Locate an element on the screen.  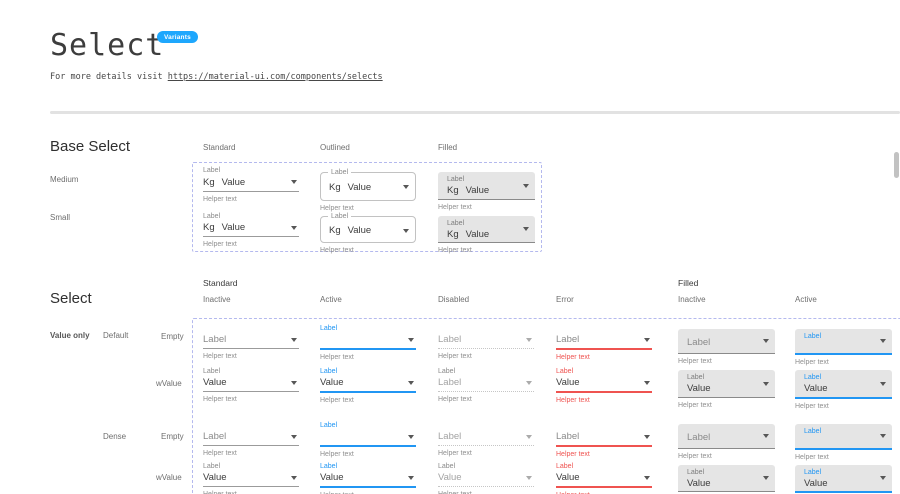
select-standard-active-dense-empty: Label Helper text is located at coordinates (368, 439).